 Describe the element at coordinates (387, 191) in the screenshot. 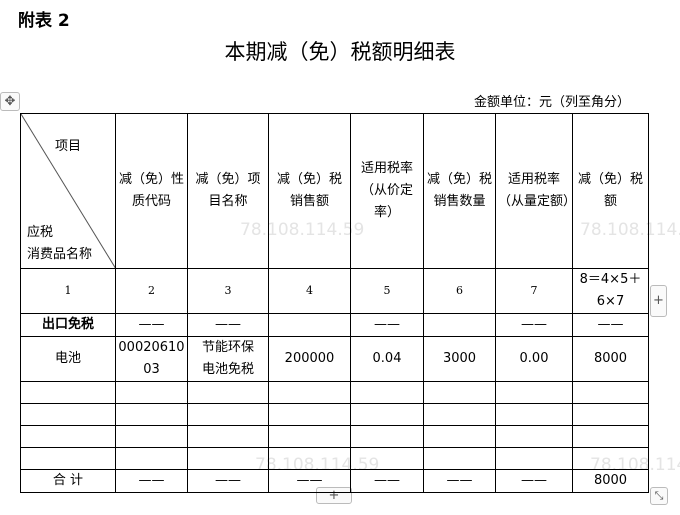

I see `header-cell: 适用税率（从价定率）` at that location.